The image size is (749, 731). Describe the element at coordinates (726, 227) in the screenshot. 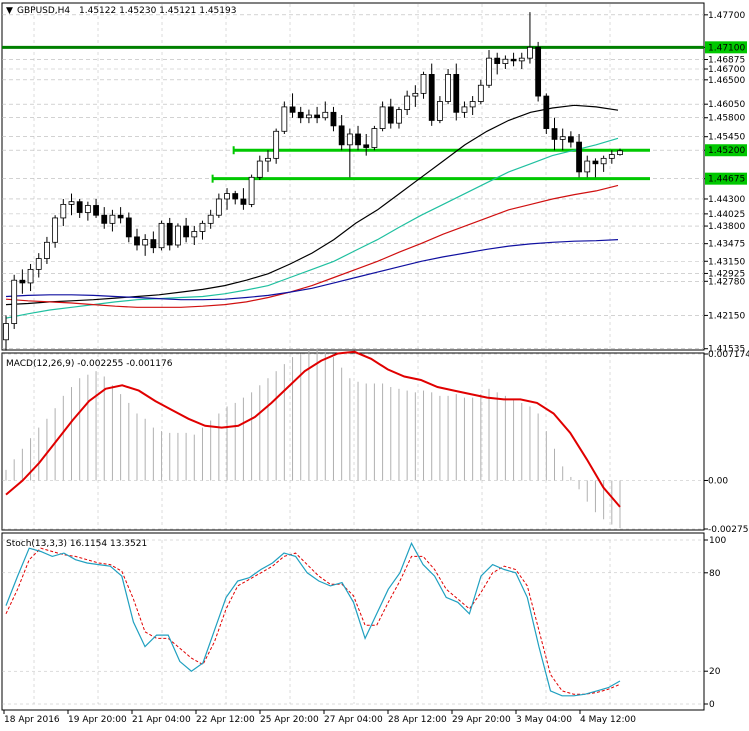

I see `price-label: 1.43800` at that location.